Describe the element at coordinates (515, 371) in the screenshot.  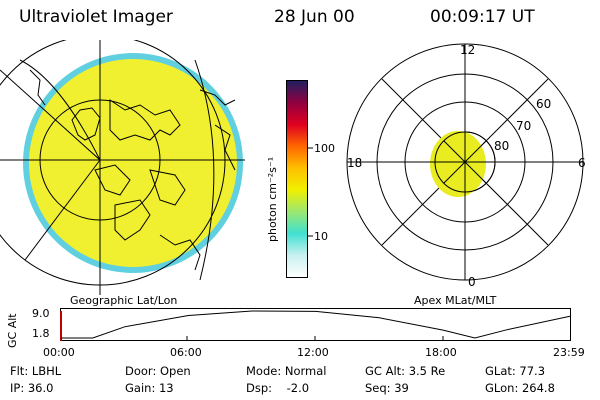
I see `glat-info: GLat: 77.3` at that location.